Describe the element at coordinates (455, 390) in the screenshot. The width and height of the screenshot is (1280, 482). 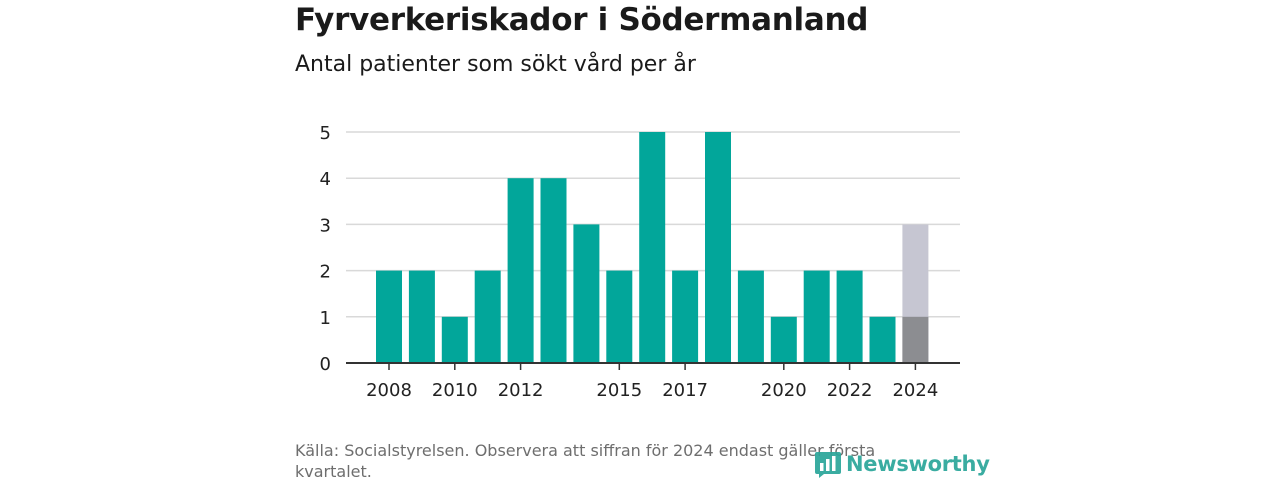
I see `x-tick-label: 2010` at that location.